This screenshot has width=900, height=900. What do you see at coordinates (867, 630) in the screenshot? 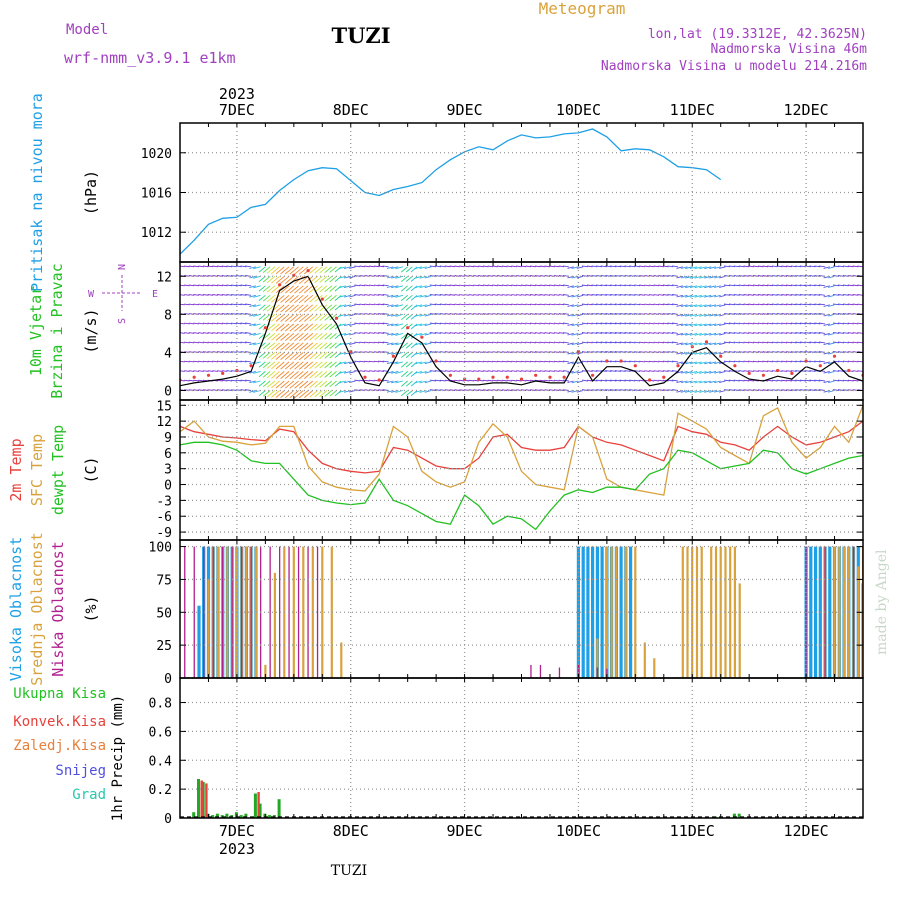
I see `cloud-bar-high` at bounding box center [867, 630].